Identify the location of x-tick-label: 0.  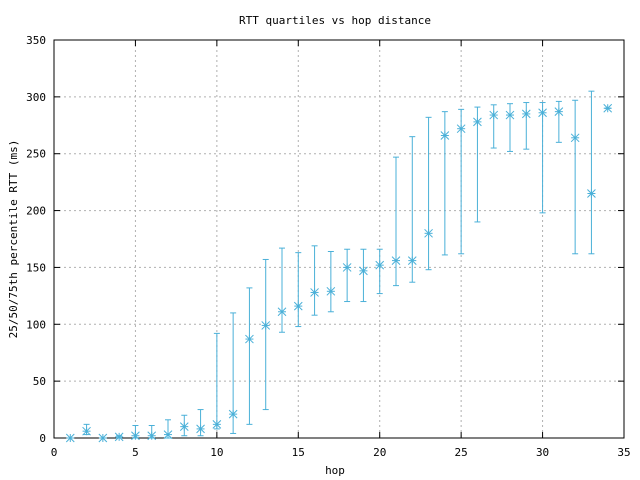
(54, 452).